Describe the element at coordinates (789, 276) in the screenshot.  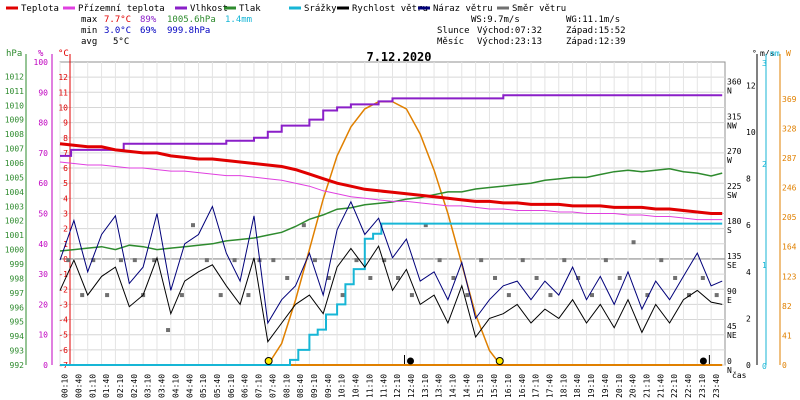
I see `radiation-tick-label: 123` at that location.